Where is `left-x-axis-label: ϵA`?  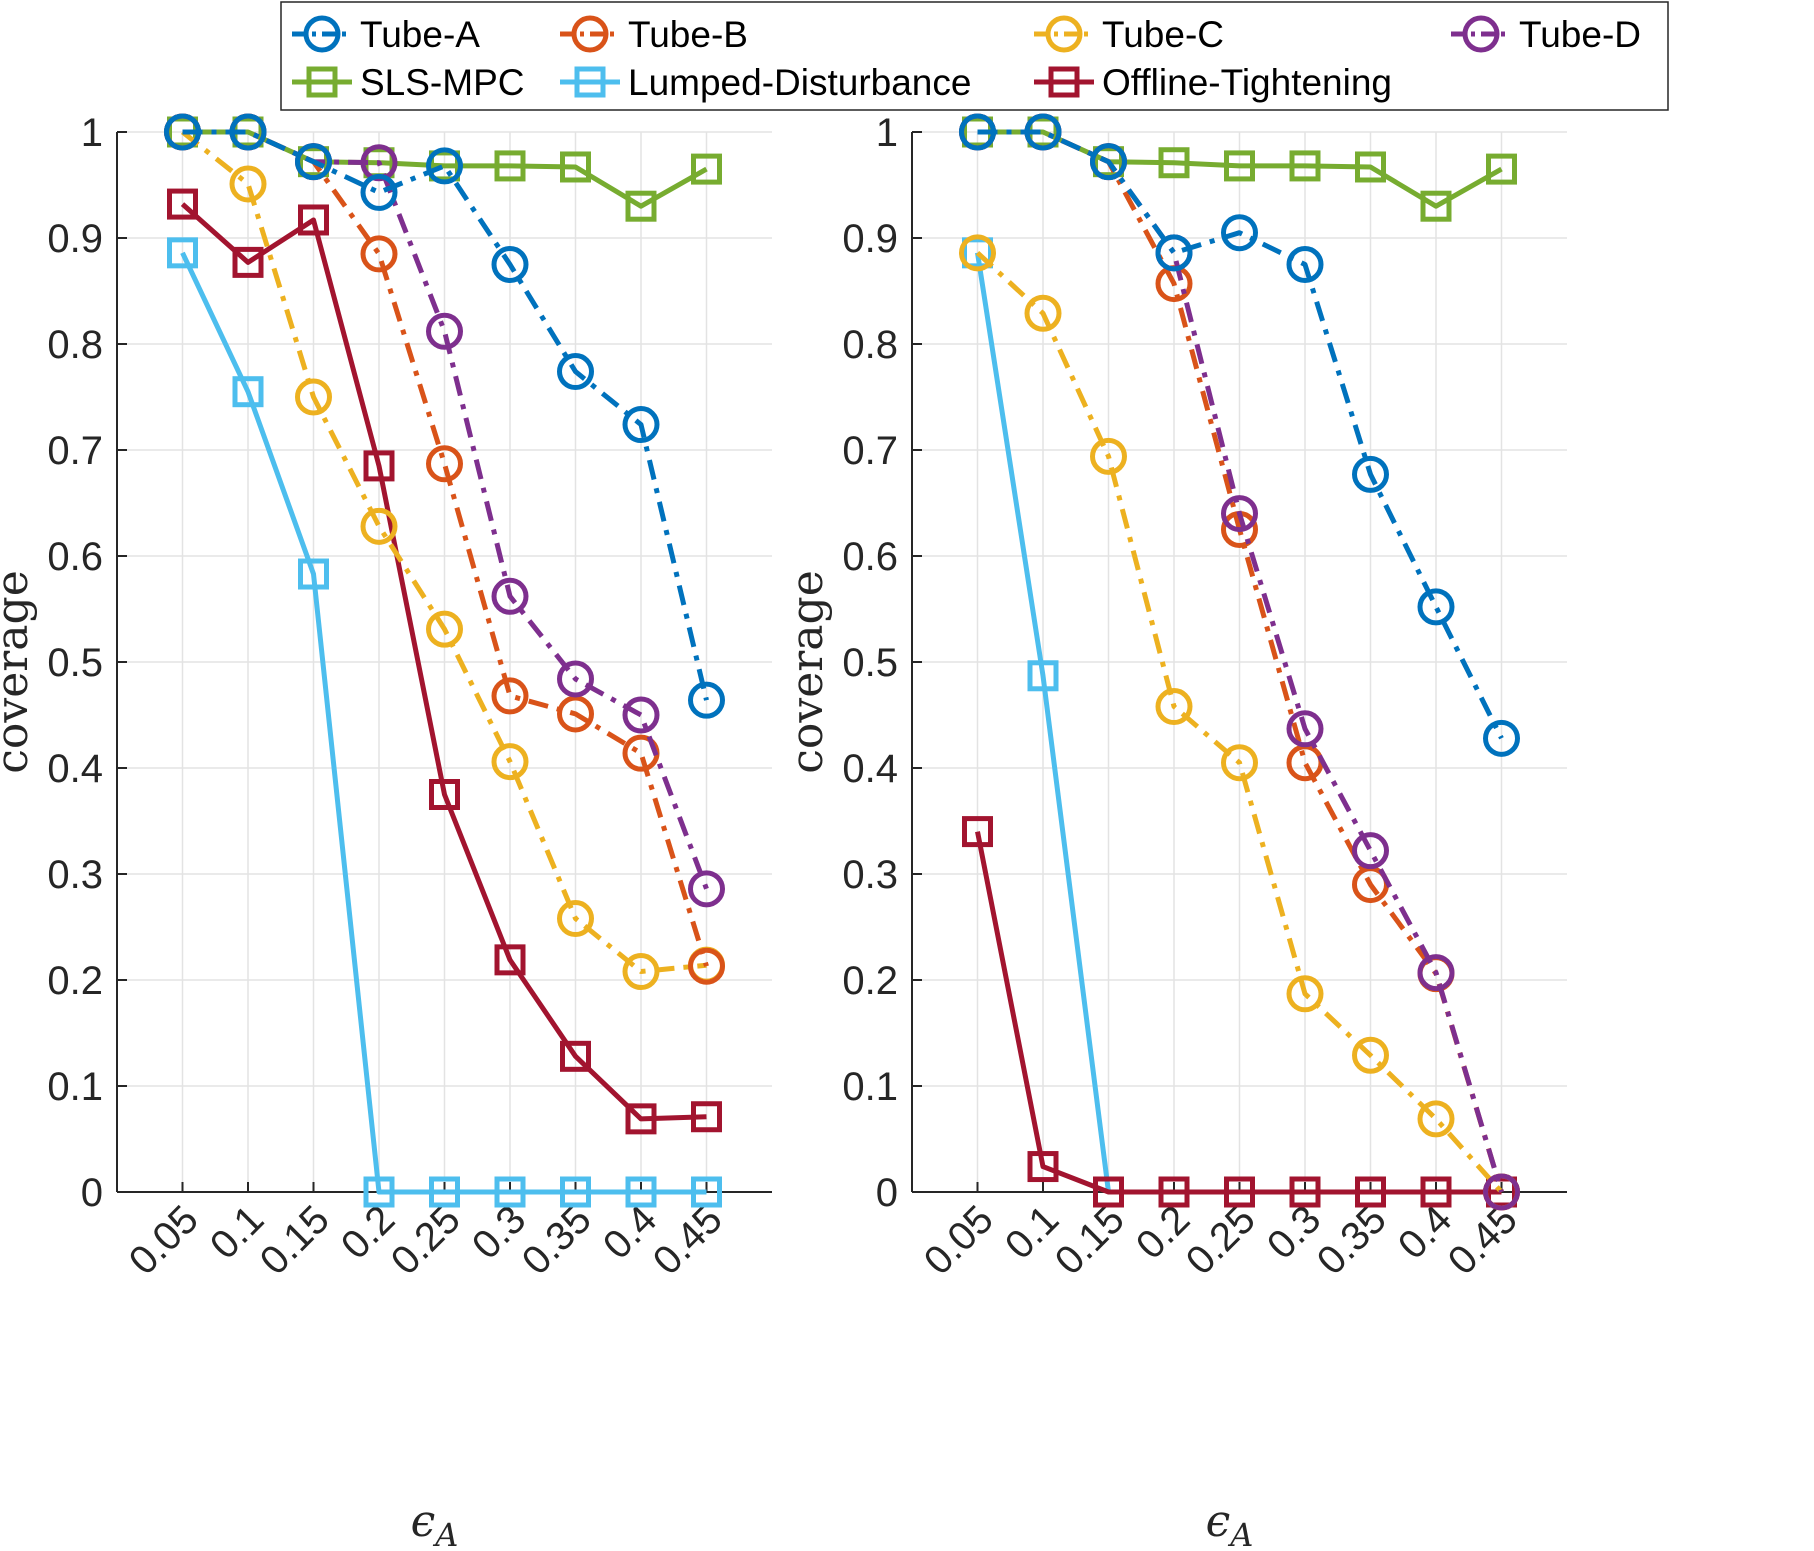
left-x-axis-label: ϵA is located at coordinates (435, 1523).